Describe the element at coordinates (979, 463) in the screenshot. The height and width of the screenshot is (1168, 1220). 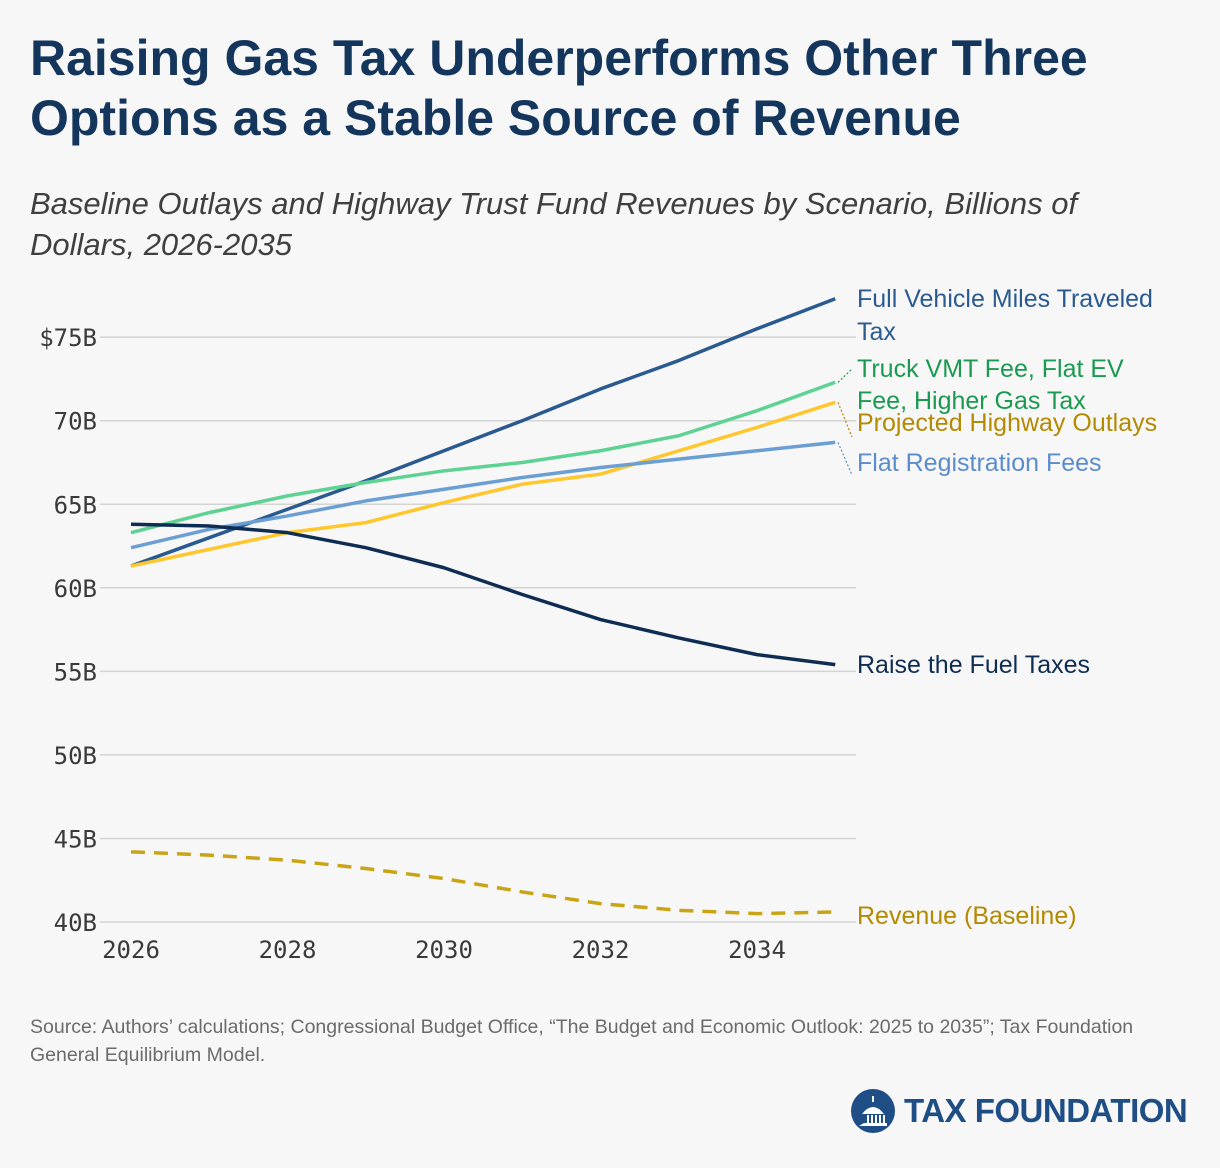
I see `series-label: Flat Registration Fees` at that location.